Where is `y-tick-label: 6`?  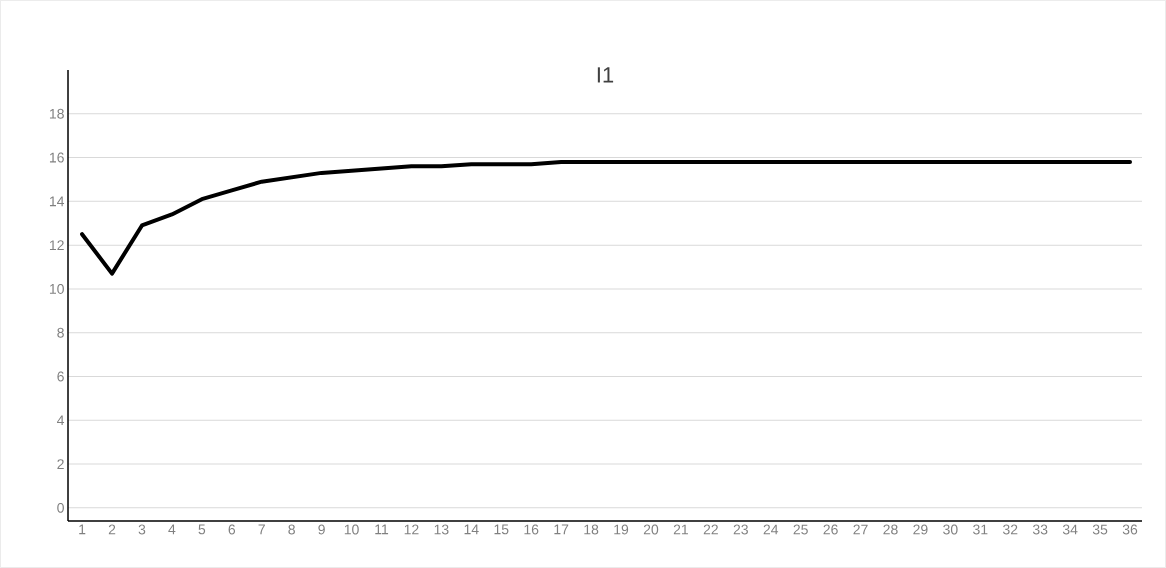 y-tick-label: 6 is located at coordinates (60, 376).